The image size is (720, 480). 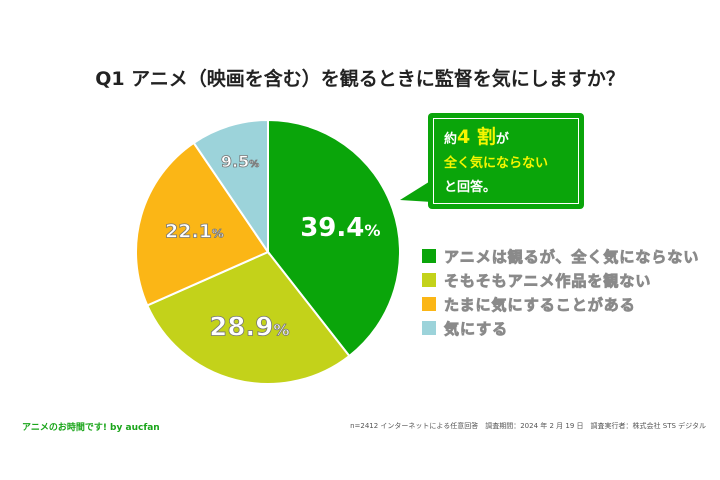 What do you see at coordinates (476, 137) in the screenshot?
I see `callout-highlight: 4 割` at bounding box center [476, 137].